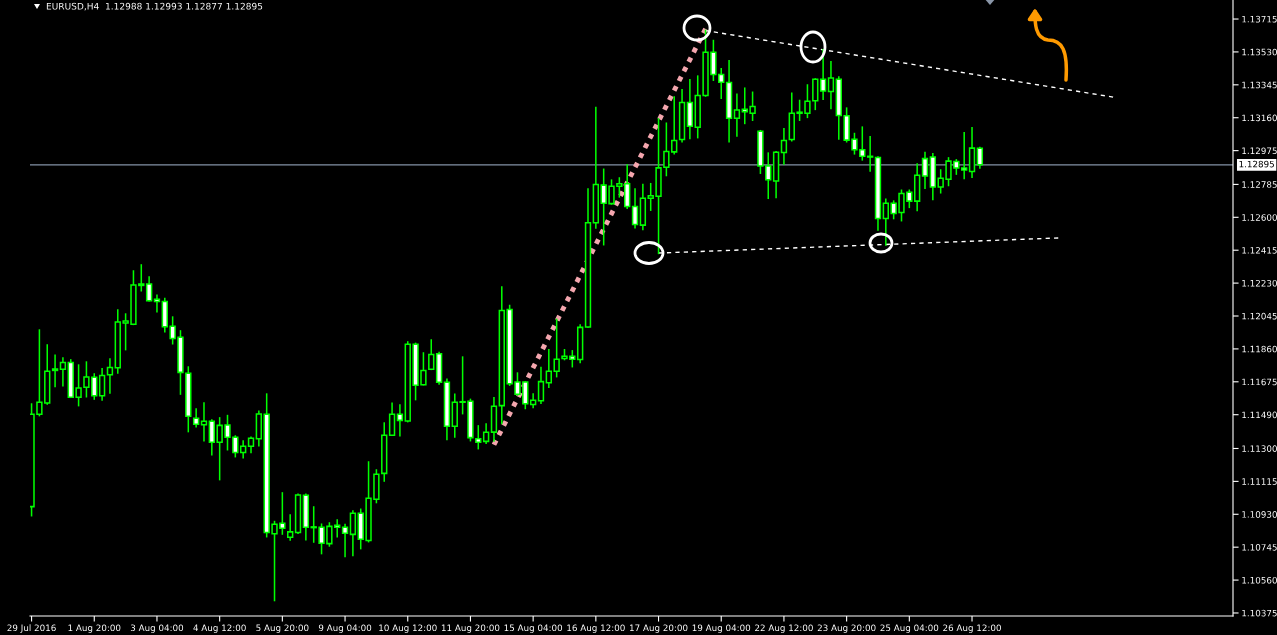 The image size is (1277, 635). I want to click on x-tick-label: 3 Aug 04:00, so click(157, 628).